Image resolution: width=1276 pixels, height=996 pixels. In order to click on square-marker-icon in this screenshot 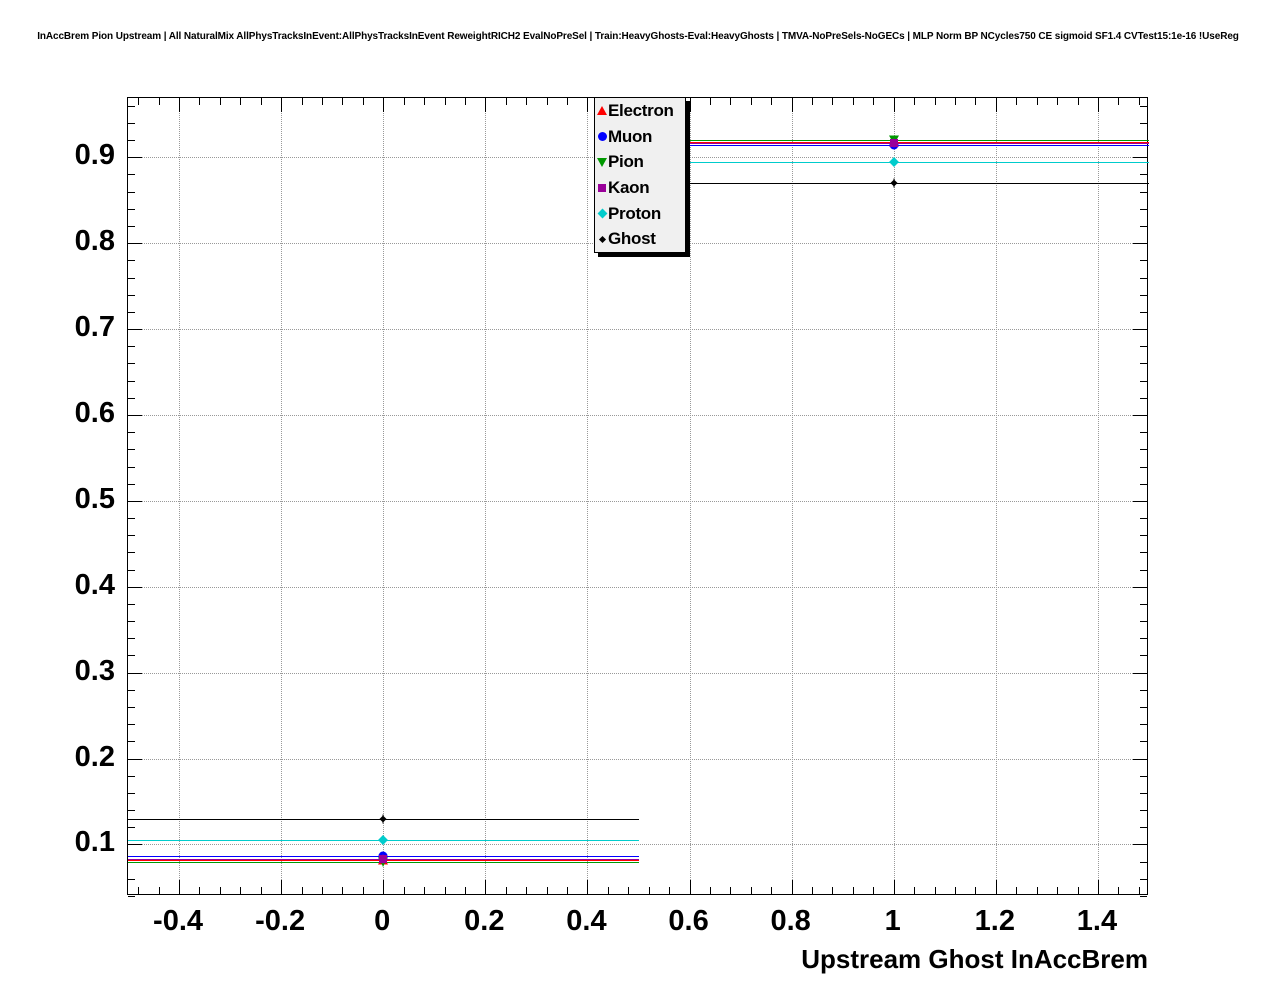, I will do `click(383, 859)`.